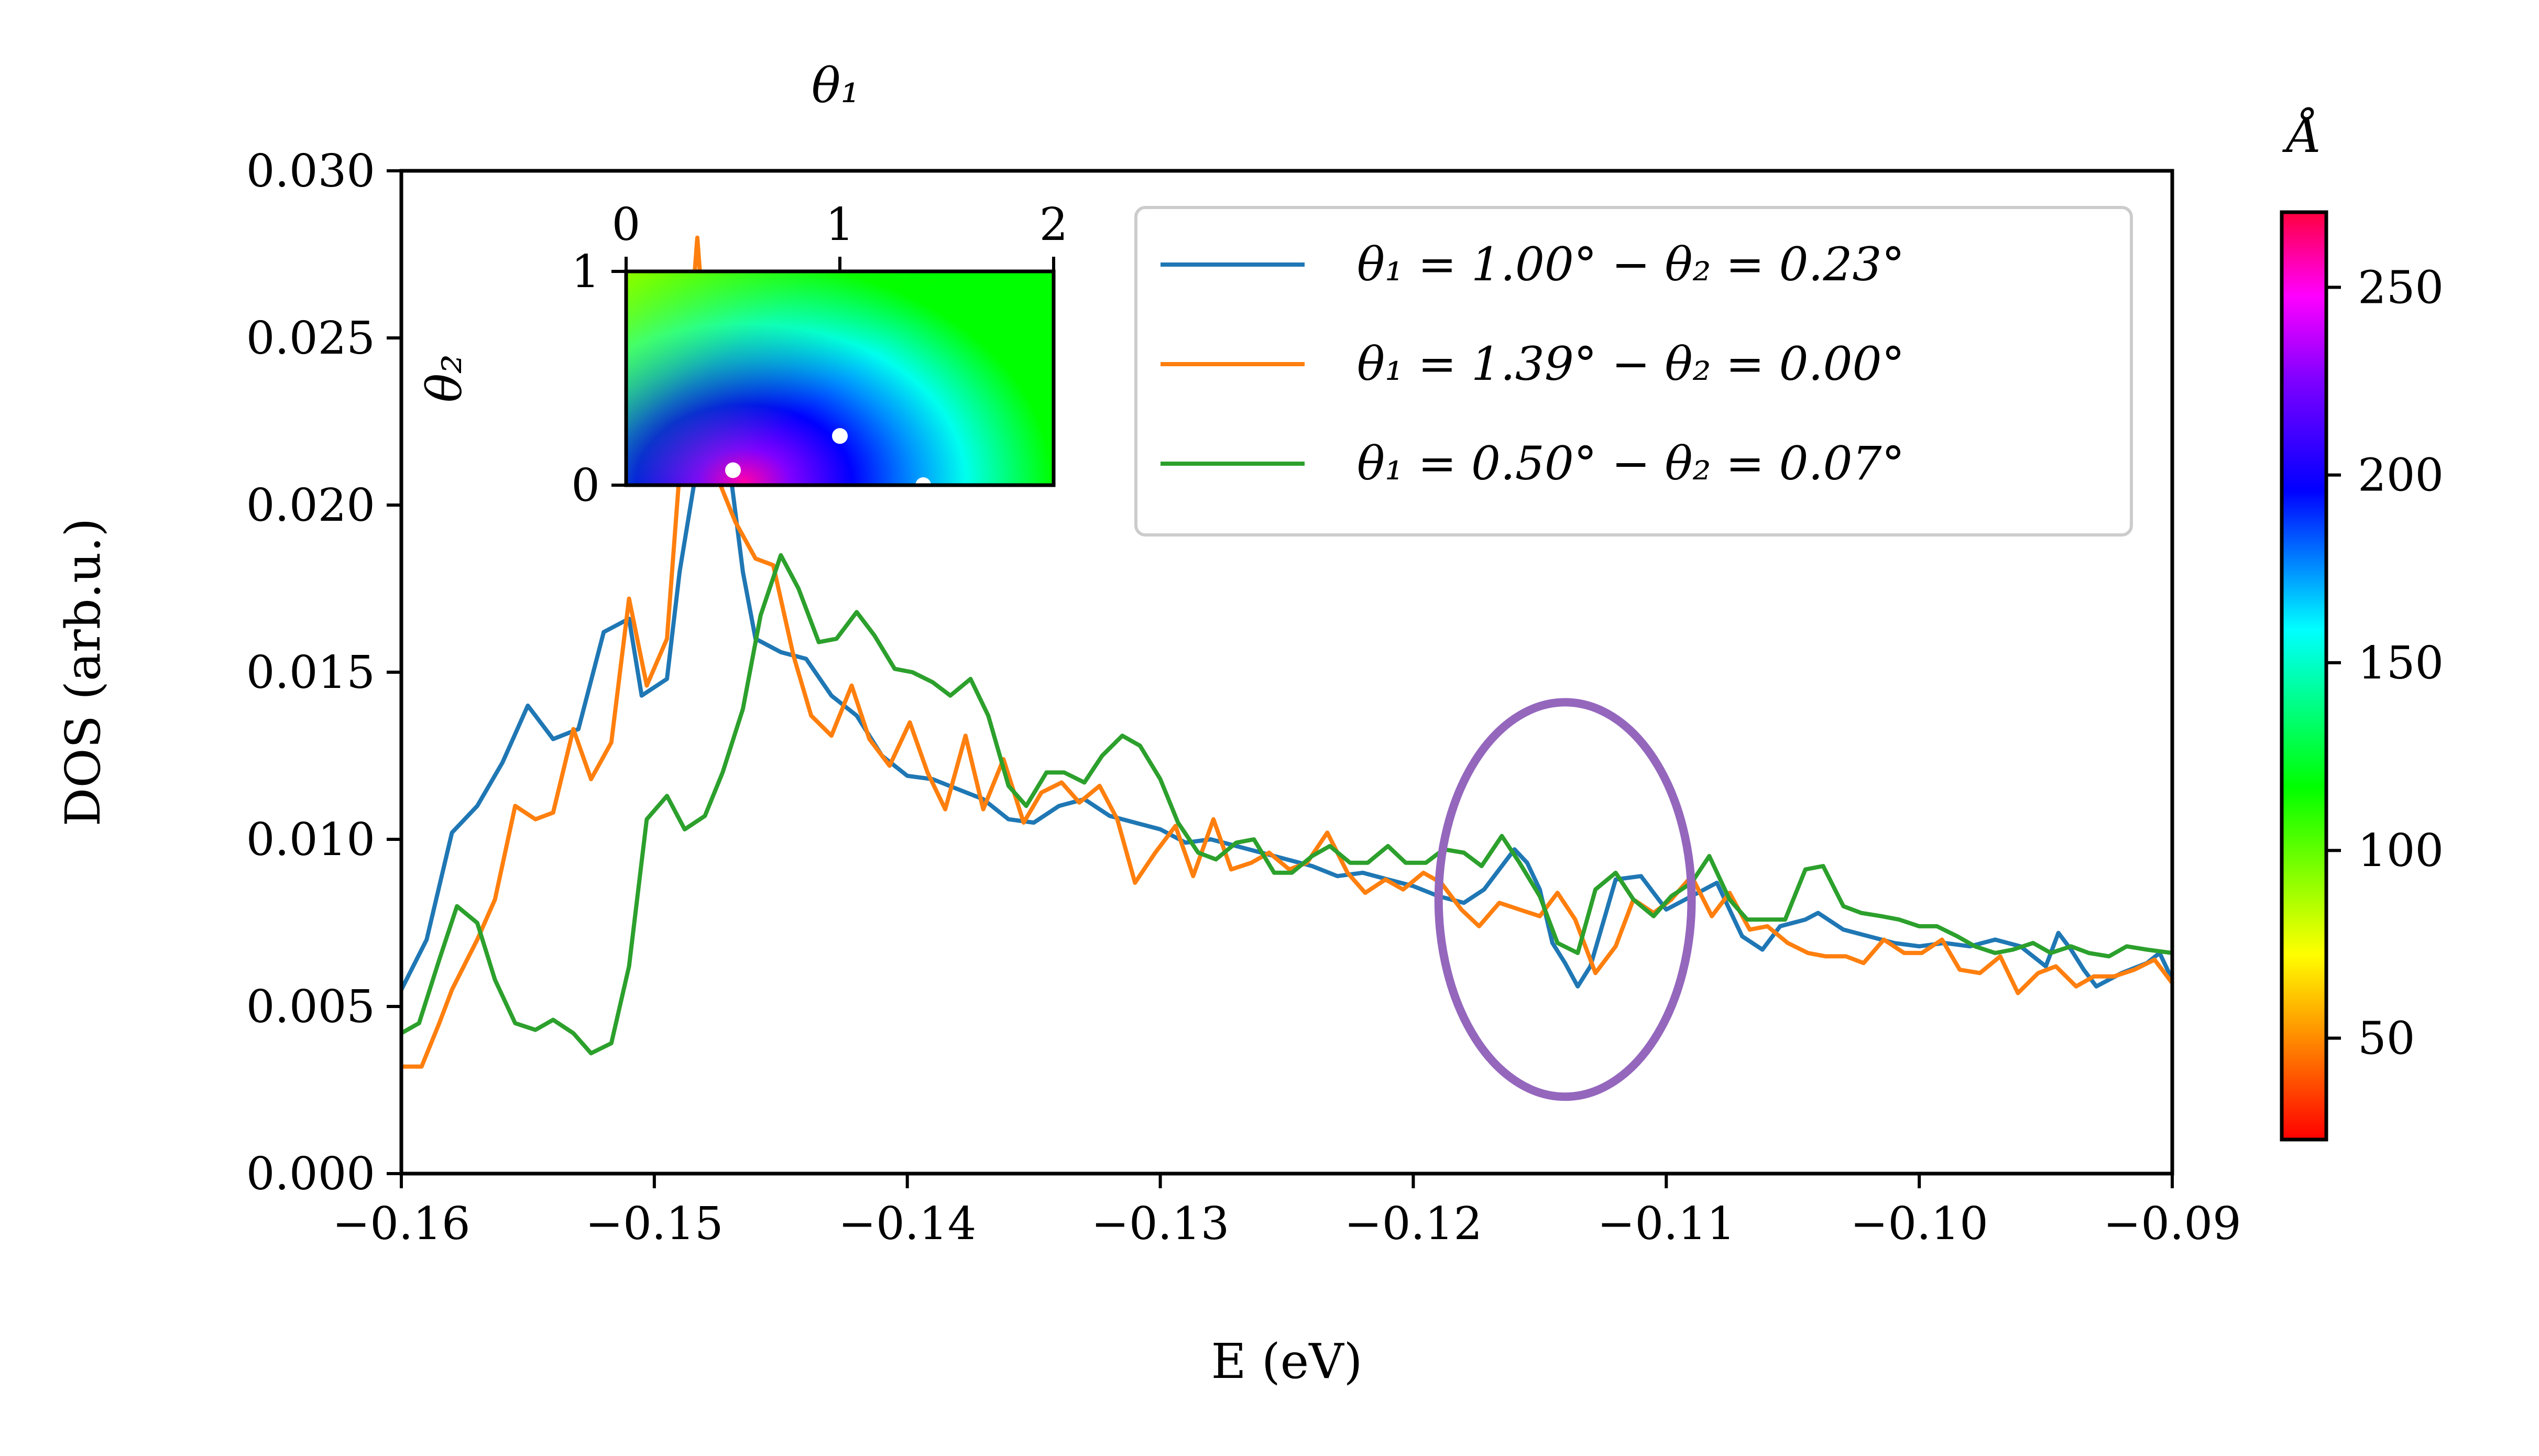 The height and width of the screenshot is (1456, 2539). I want to click on y-tick-label: 0.015, so click(310, 673).